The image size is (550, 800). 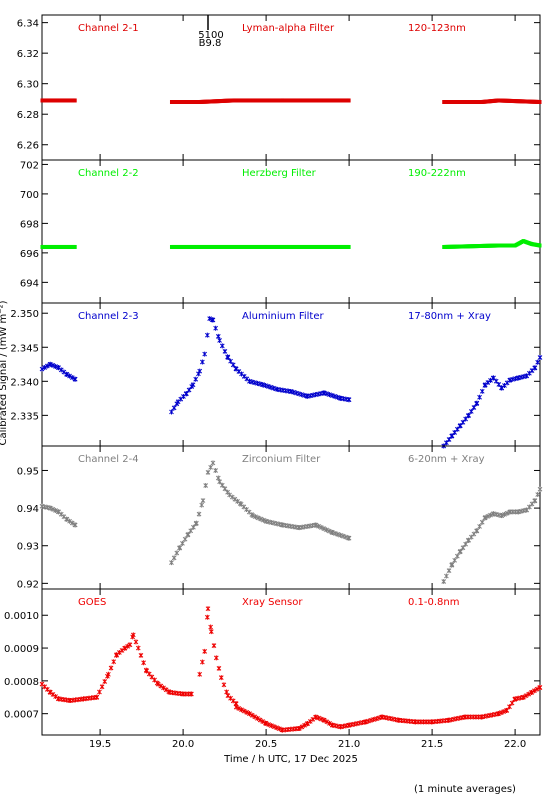 I want to click on filter-label: Aluminium Filter, so click(x=283, y=316).